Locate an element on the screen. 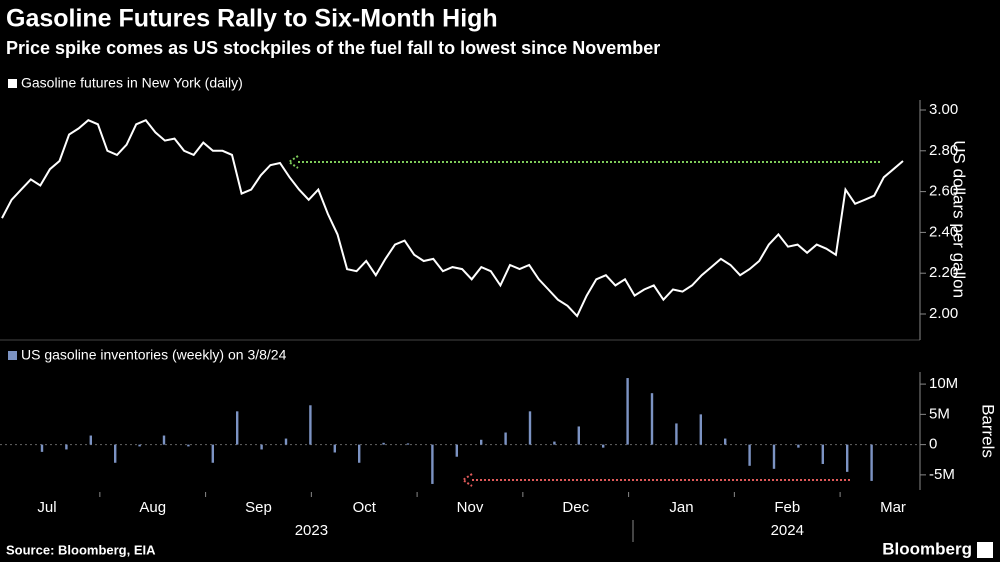 This screenshot has width=1000, height=562. x-tick-label: Dec is located at coordinates (575, 507).